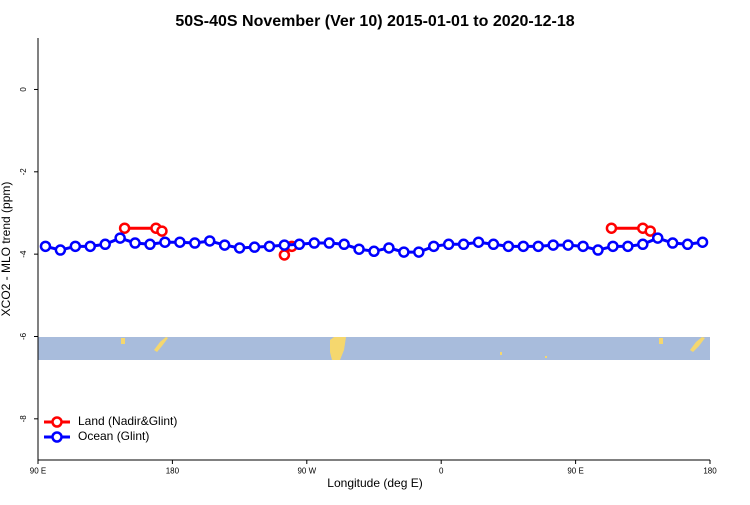 This screenshot has width=750, height=505. Describe the element at coordinates (127, 421) in the screenshot. I see `legend-label: Land (Nadir&Glint)` at that location.